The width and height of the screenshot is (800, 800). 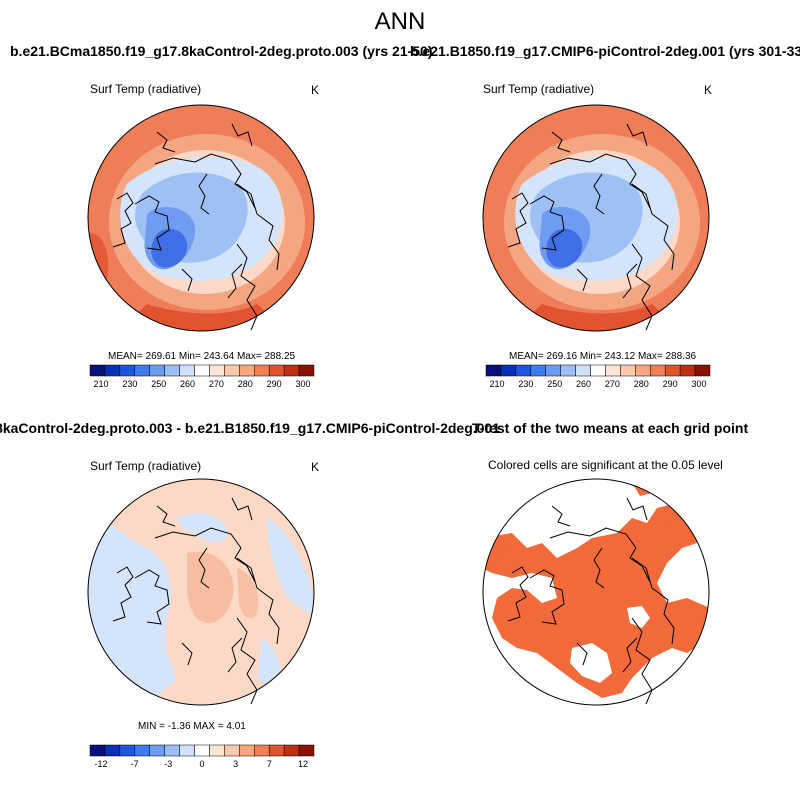 What do you see at coordinates (303, 764) in the screenshot?
I see `colorbar-label: 12` at bounding box center [303, 764].